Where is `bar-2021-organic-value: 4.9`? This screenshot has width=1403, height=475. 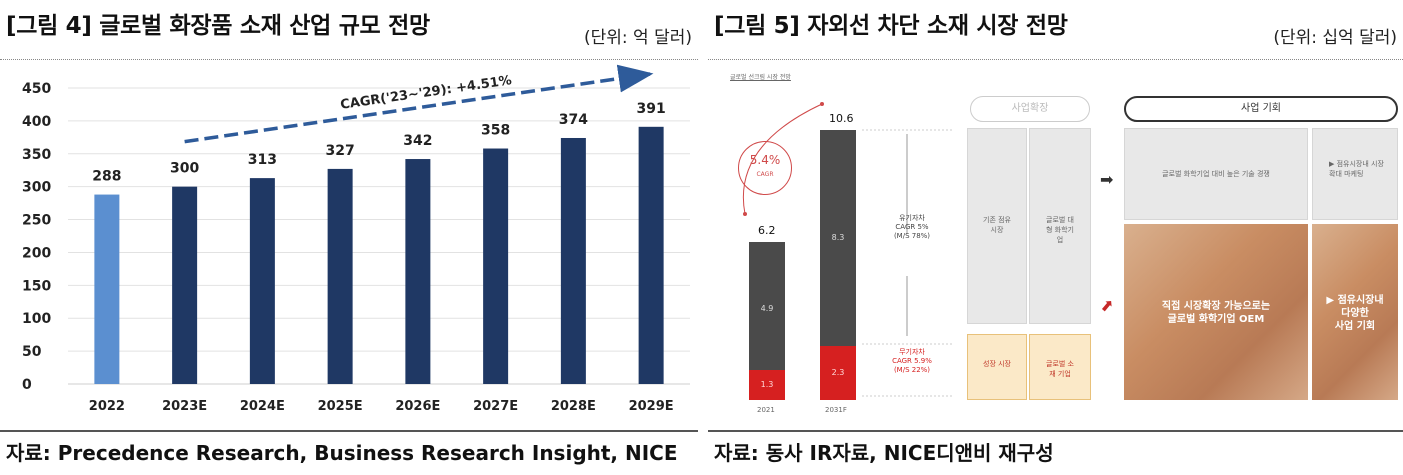
bar-2021-organic-value: 4.9 is located at coordinates (767, 308).